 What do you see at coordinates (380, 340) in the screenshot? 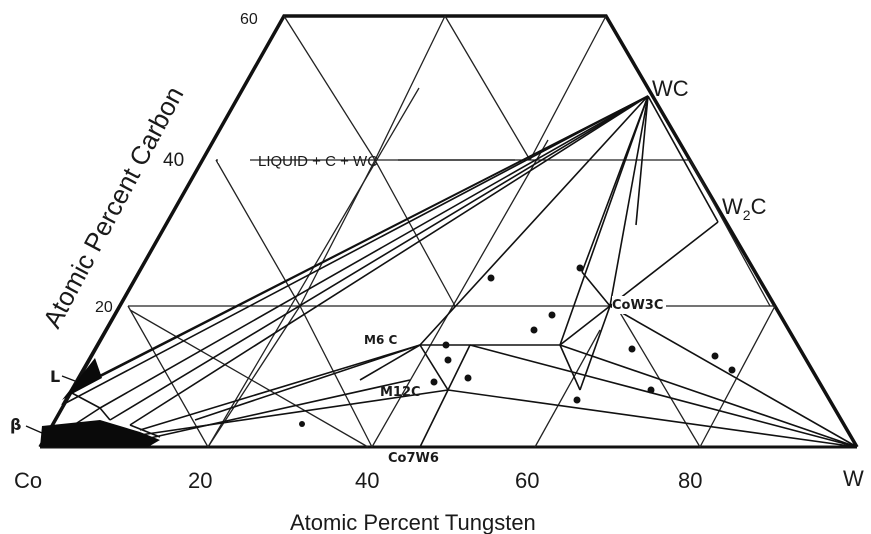
I see `label-m6c: M6 C` at bounding box center [380, 340].